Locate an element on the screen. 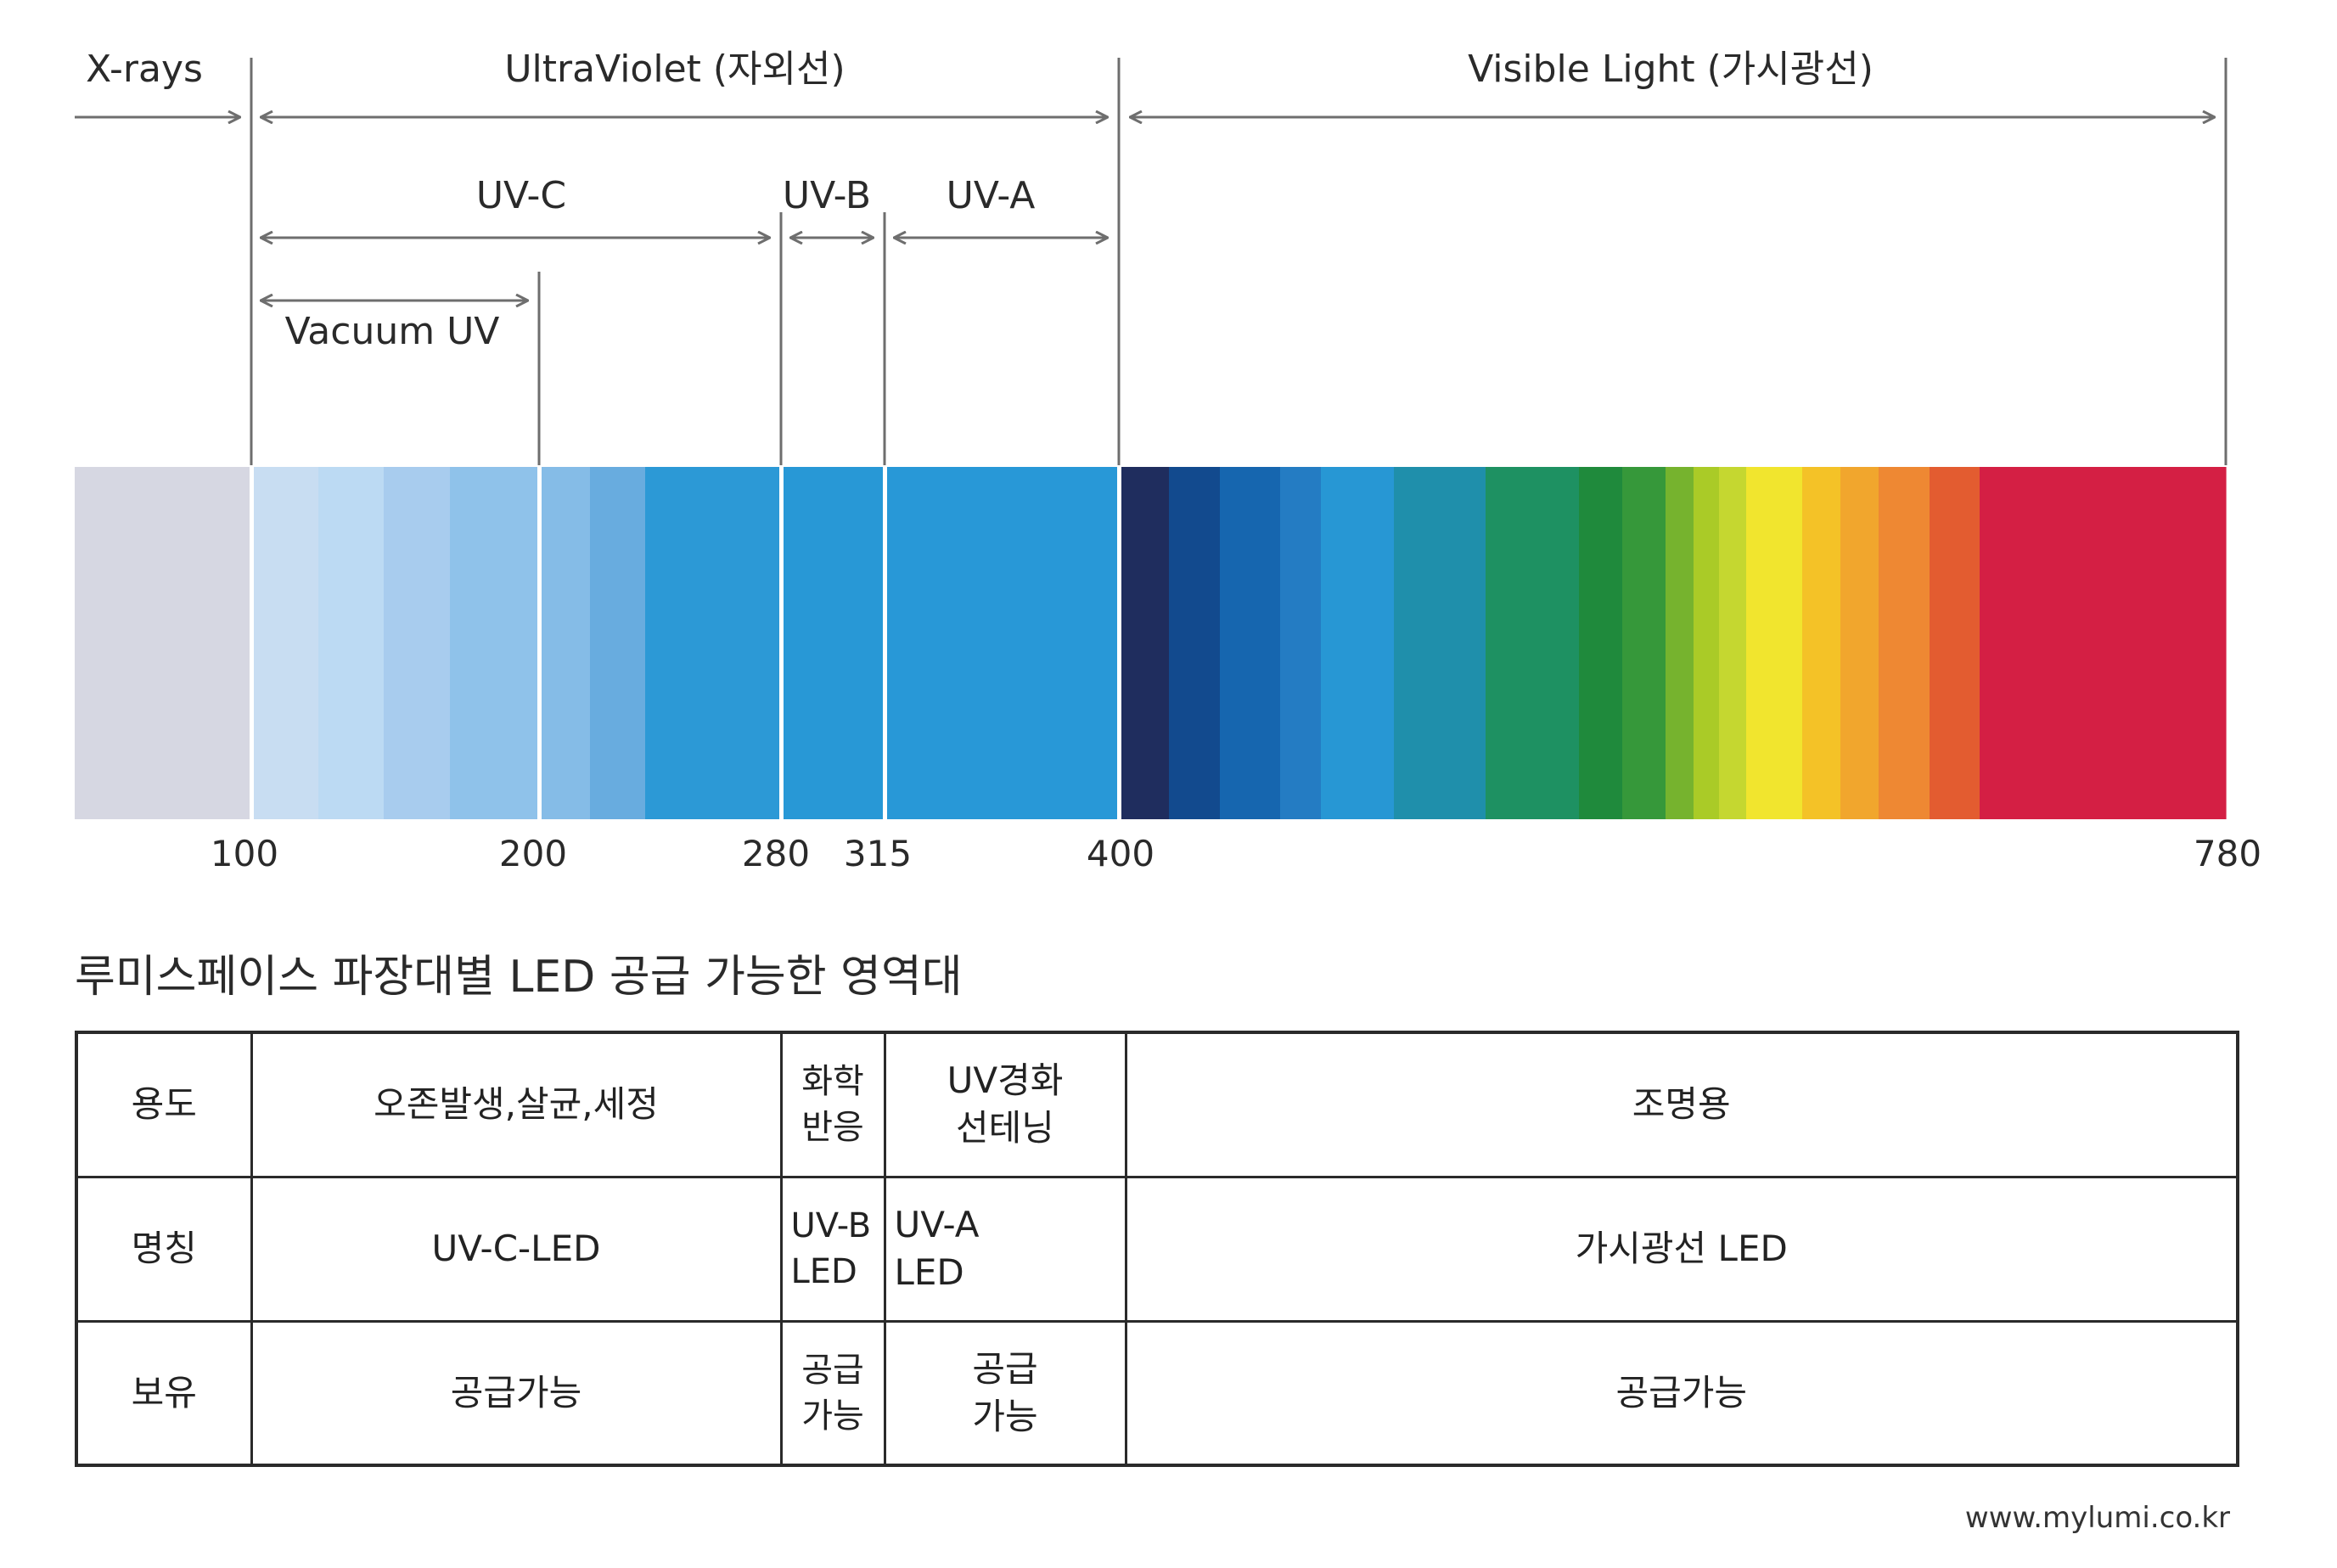  source-url: www.mylumi.co.kr is located at coordinates (2097, 1518).